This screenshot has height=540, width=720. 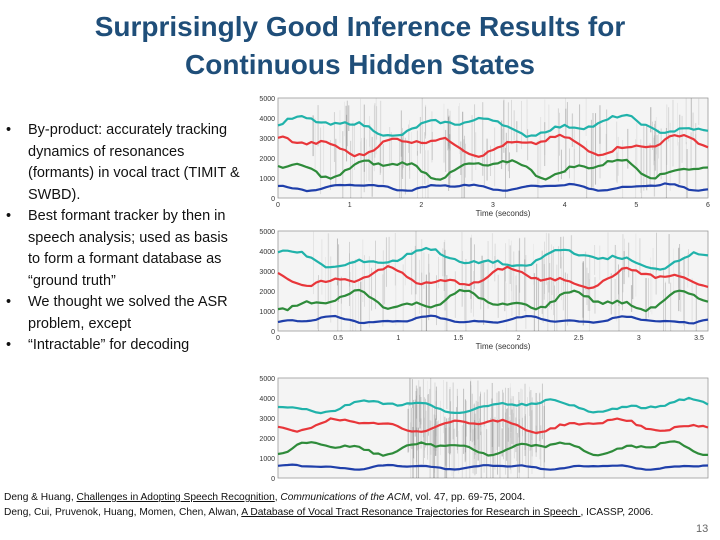 What do you see at coordinates (459, 338) in the screenshot?
I see `x-tick-label: 1.5` at bounding box center [459, 338].